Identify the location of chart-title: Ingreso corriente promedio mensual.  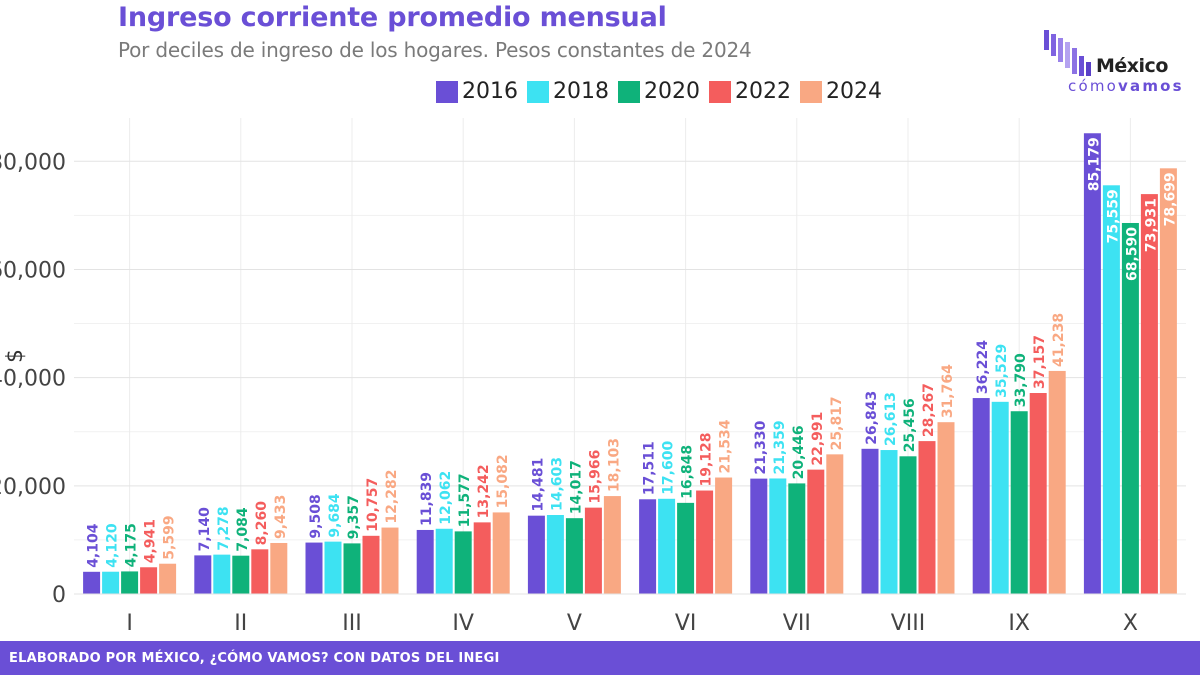
(392, 17).